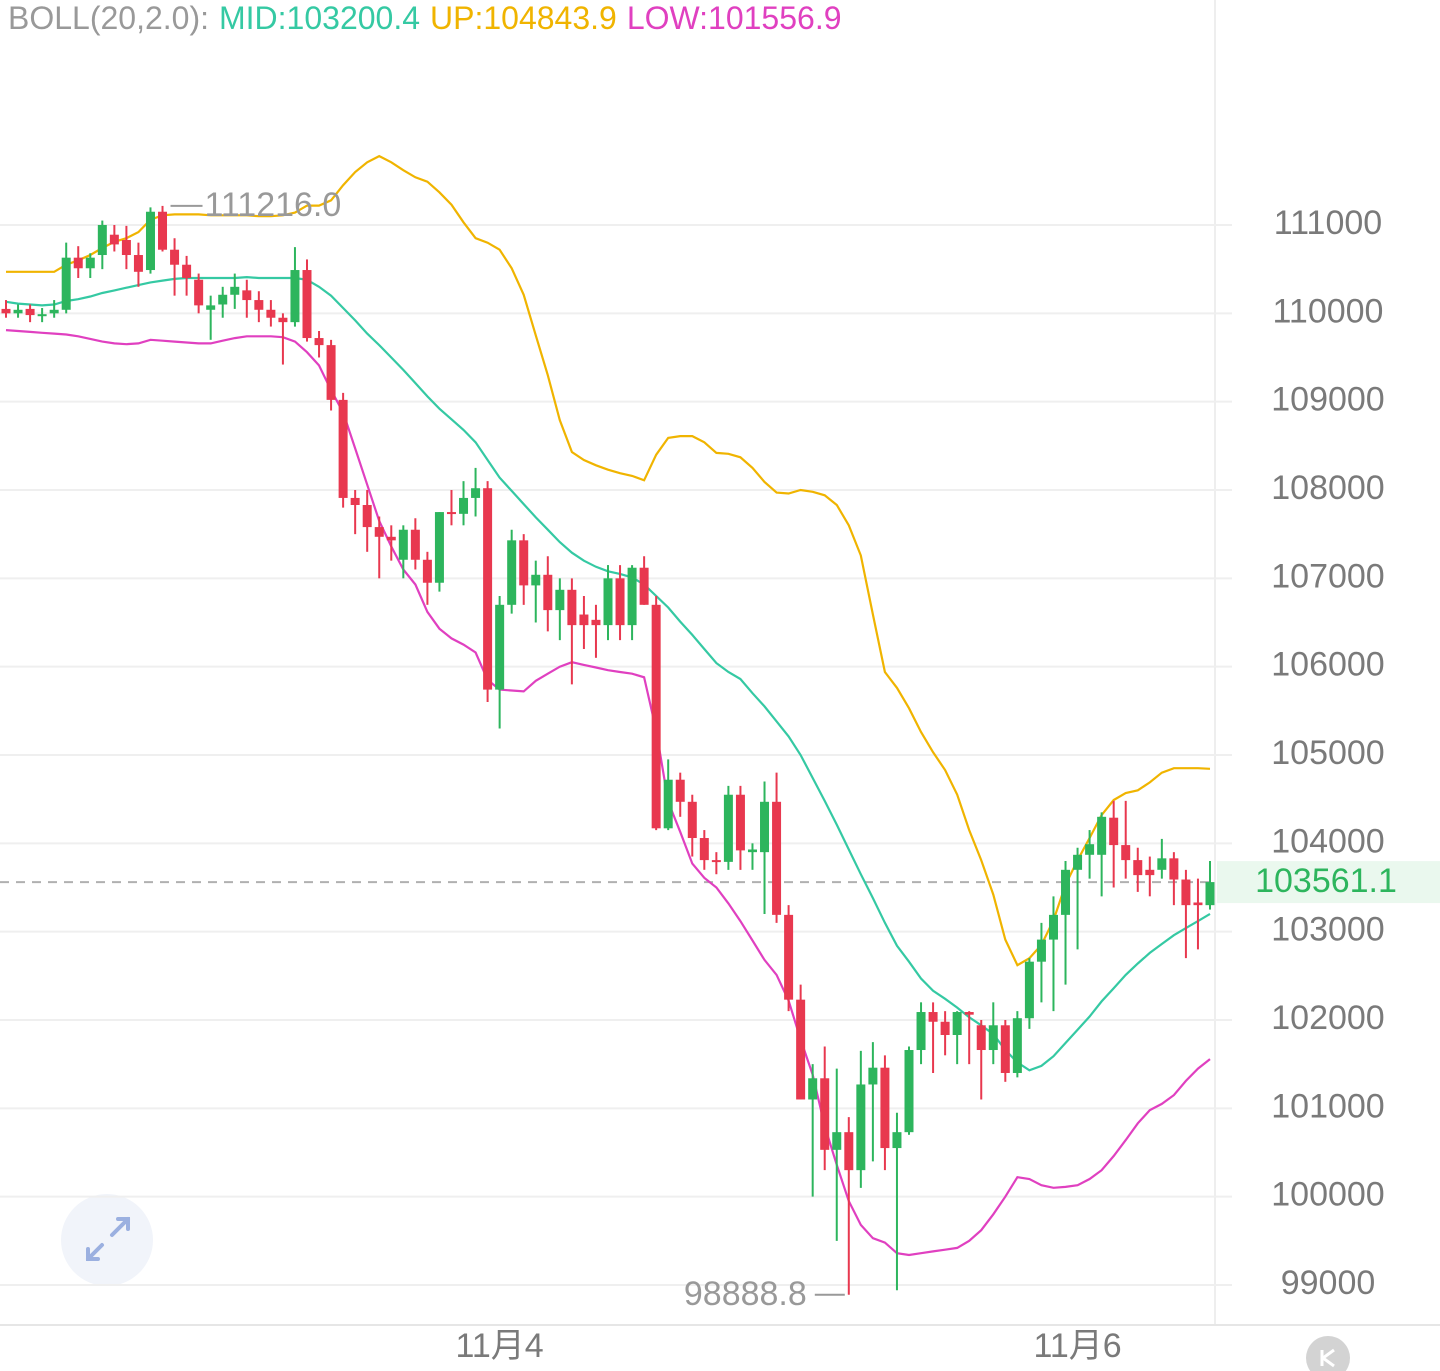 The image size is (1440, 1371). I want to click on y-tick-label: 101000, so click(1327, 1106).